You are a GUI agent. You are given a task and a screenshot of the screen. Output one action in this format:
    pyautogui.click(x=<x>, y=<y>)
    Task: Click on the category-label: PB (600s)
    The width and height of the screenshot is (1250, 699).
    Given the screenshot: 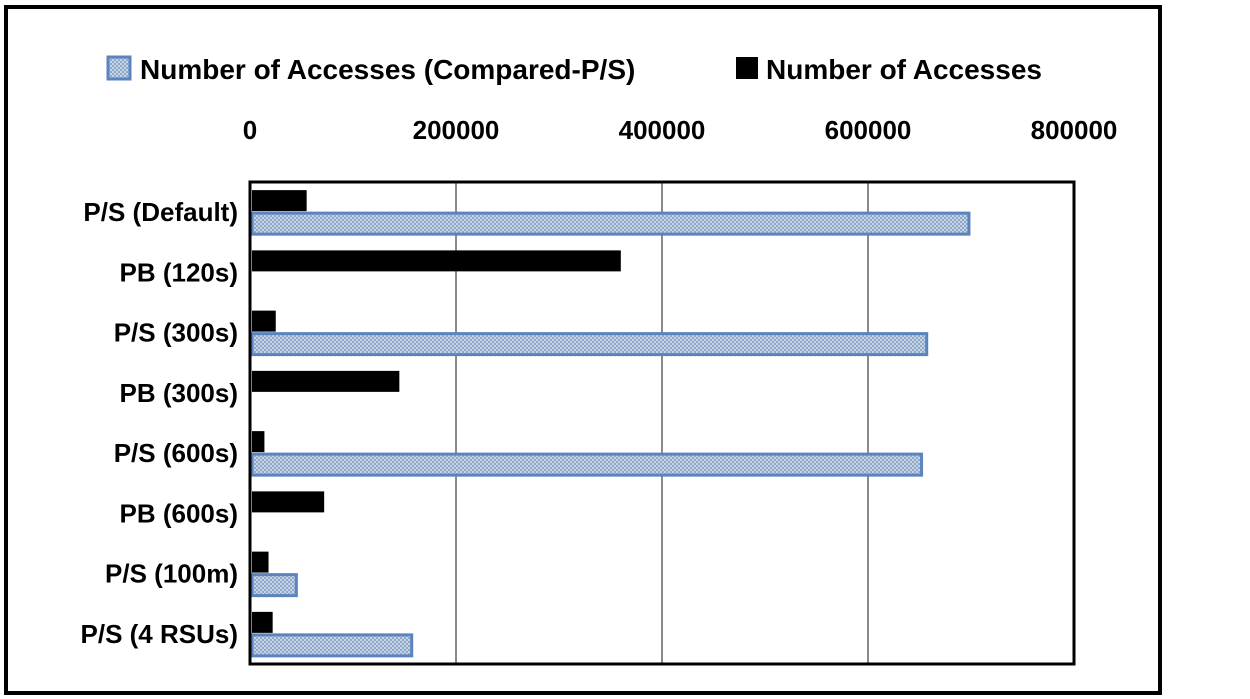 What is the action you would take?
    pyautogui.click(x=179, y=513)
    